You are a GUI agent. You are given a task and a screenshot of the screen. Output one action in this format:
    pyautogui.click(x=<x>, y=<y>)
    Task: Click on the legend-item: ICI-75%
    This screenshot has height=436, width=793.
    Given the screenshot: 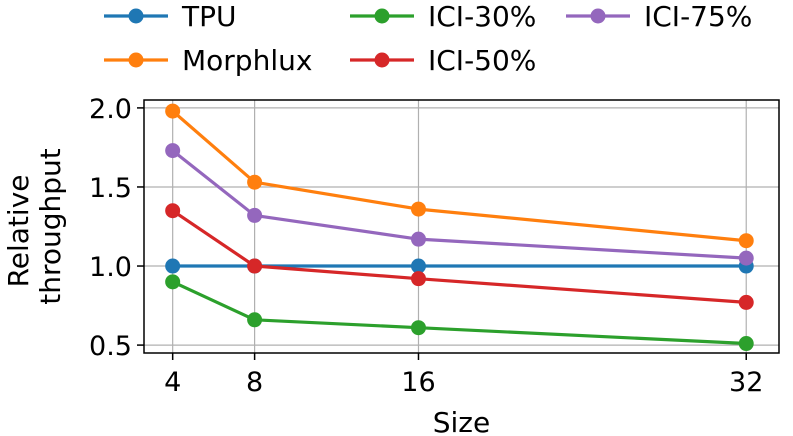 What is the action you would take?
    pyautogui.click(x=659, y=16)
    